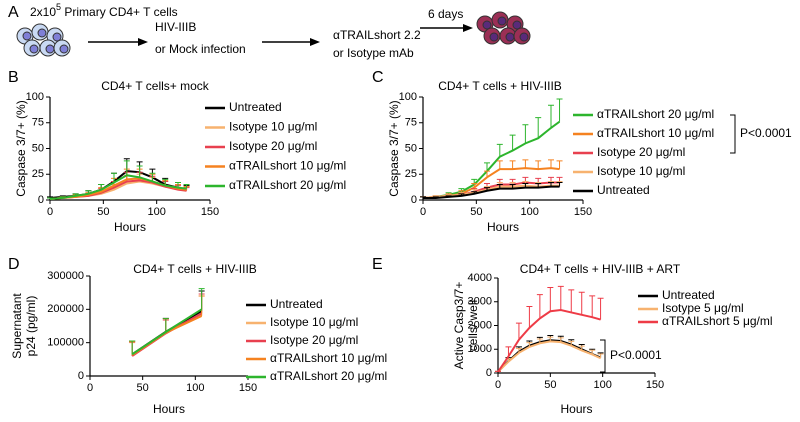 This screenshot has width=800, height=422. Describe the element at coordinates (411, 148) in the screenshot. I see `y-tick-label: 50` at that location.